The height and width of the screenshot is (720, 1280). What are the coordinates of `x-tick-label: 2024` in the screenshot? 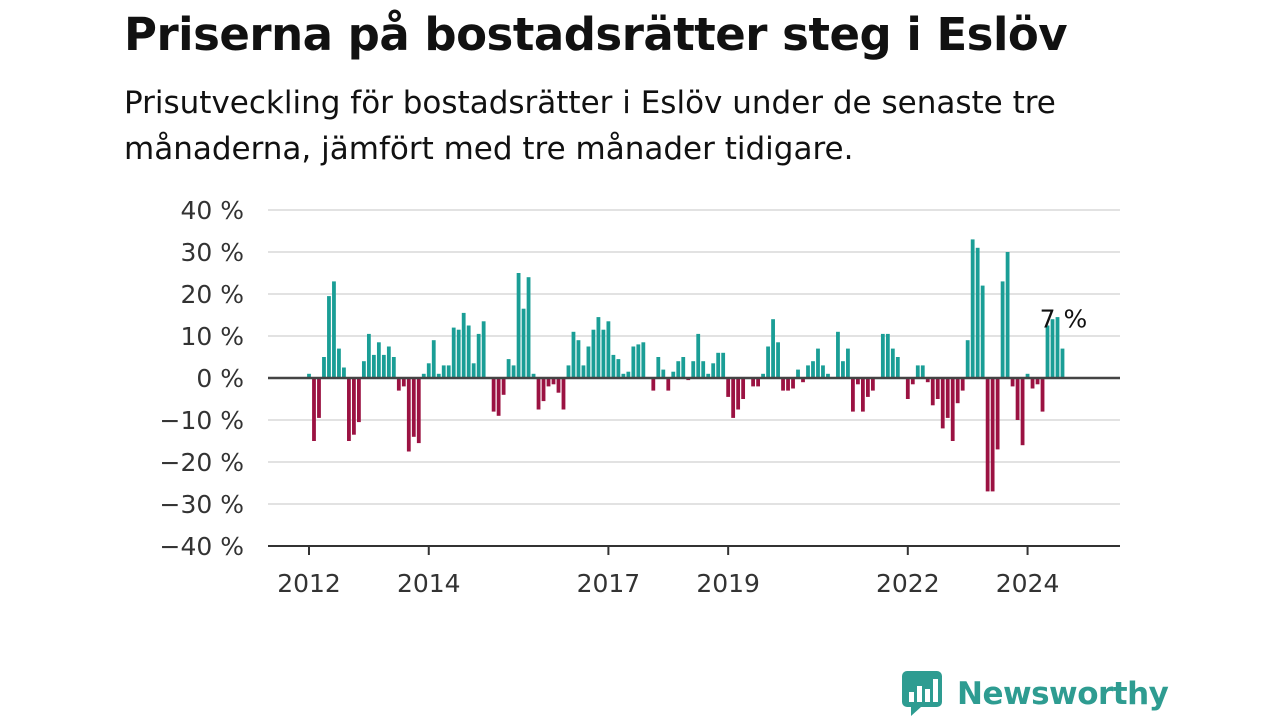 It's located at (1028, 583).